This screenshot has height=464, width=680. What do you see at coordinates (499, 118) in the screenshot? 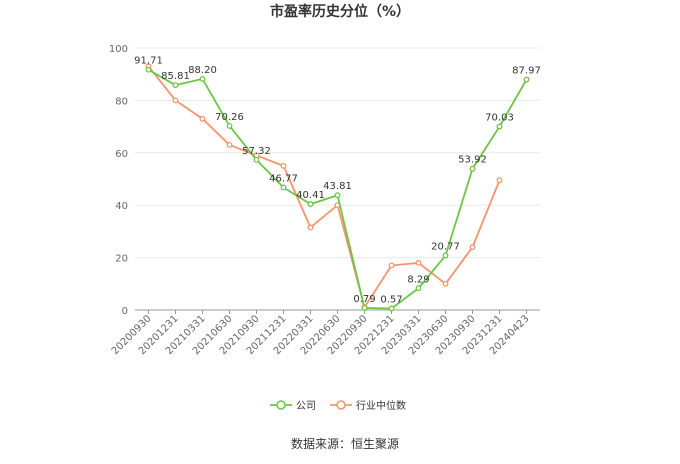
I see `data-label: 70.03` at bounding box center [499, 118].